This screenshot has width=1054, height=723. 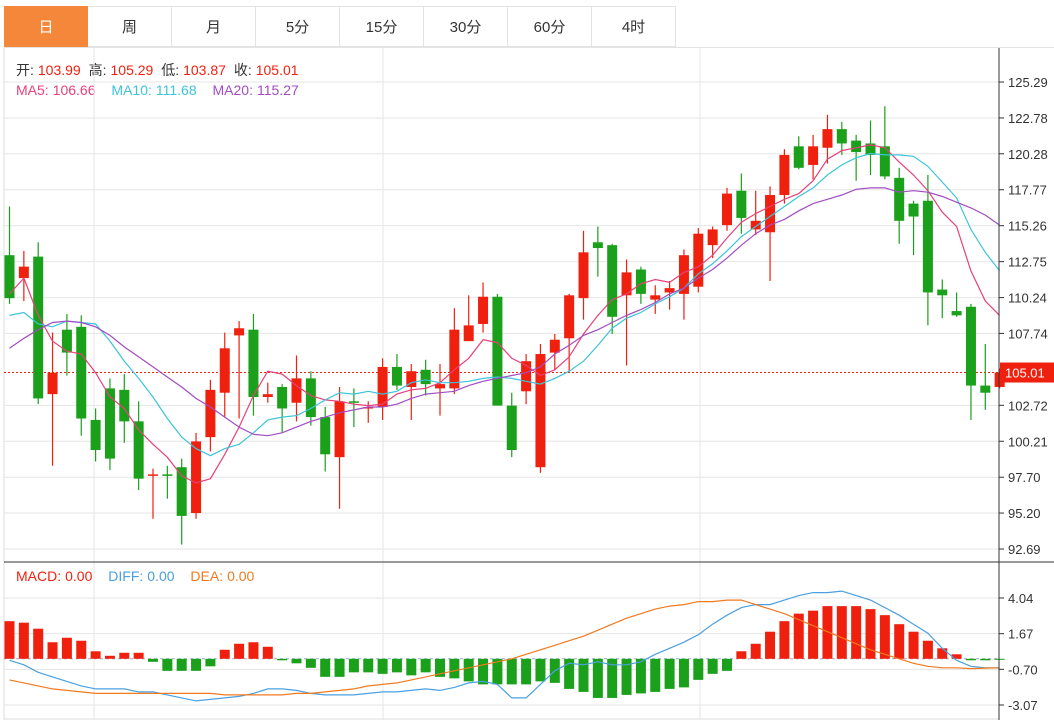 What do you see at coordinates (277, 90) in the screenshot?
I see `ma20-value: 115.27` at bounding box center [277, 90].